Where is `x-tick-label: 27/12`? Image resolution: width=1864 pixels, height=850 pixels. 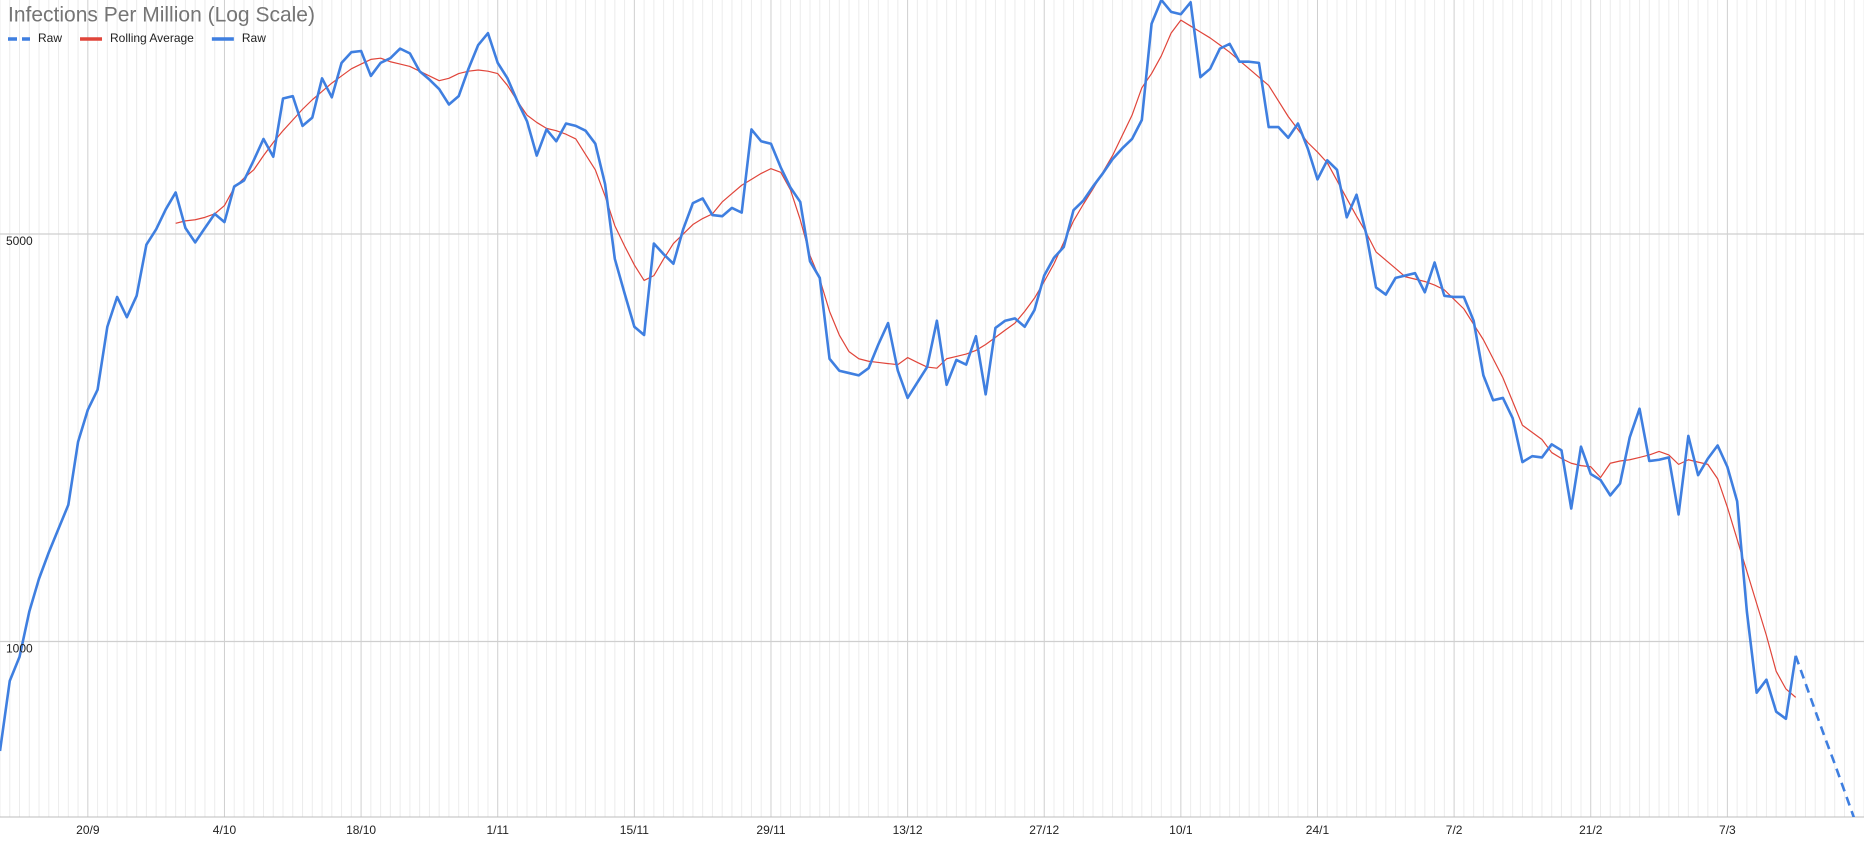 x-tick-label: 27/12 is located at coordinates (1044, 830).